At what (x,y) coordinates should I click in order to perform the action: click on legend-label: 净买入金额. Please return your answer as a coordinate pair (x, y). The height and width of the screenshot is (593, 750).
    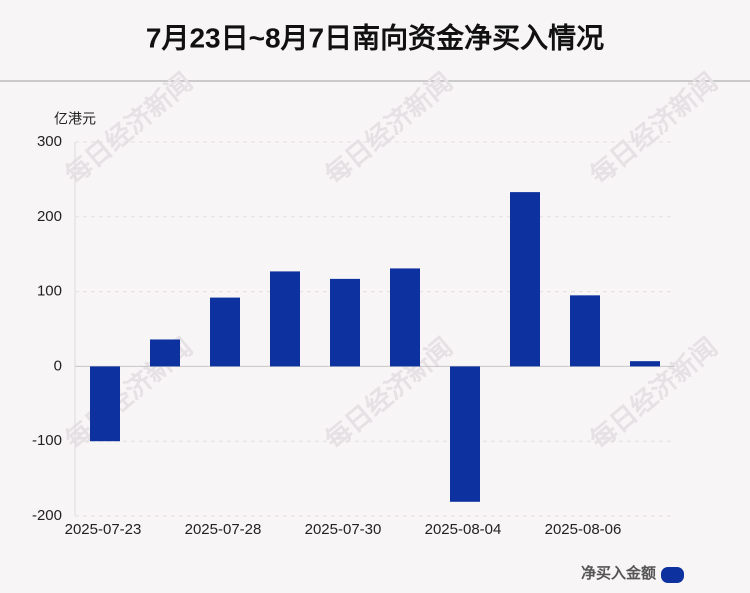
    Looking at the image, I should click on (618, 573).